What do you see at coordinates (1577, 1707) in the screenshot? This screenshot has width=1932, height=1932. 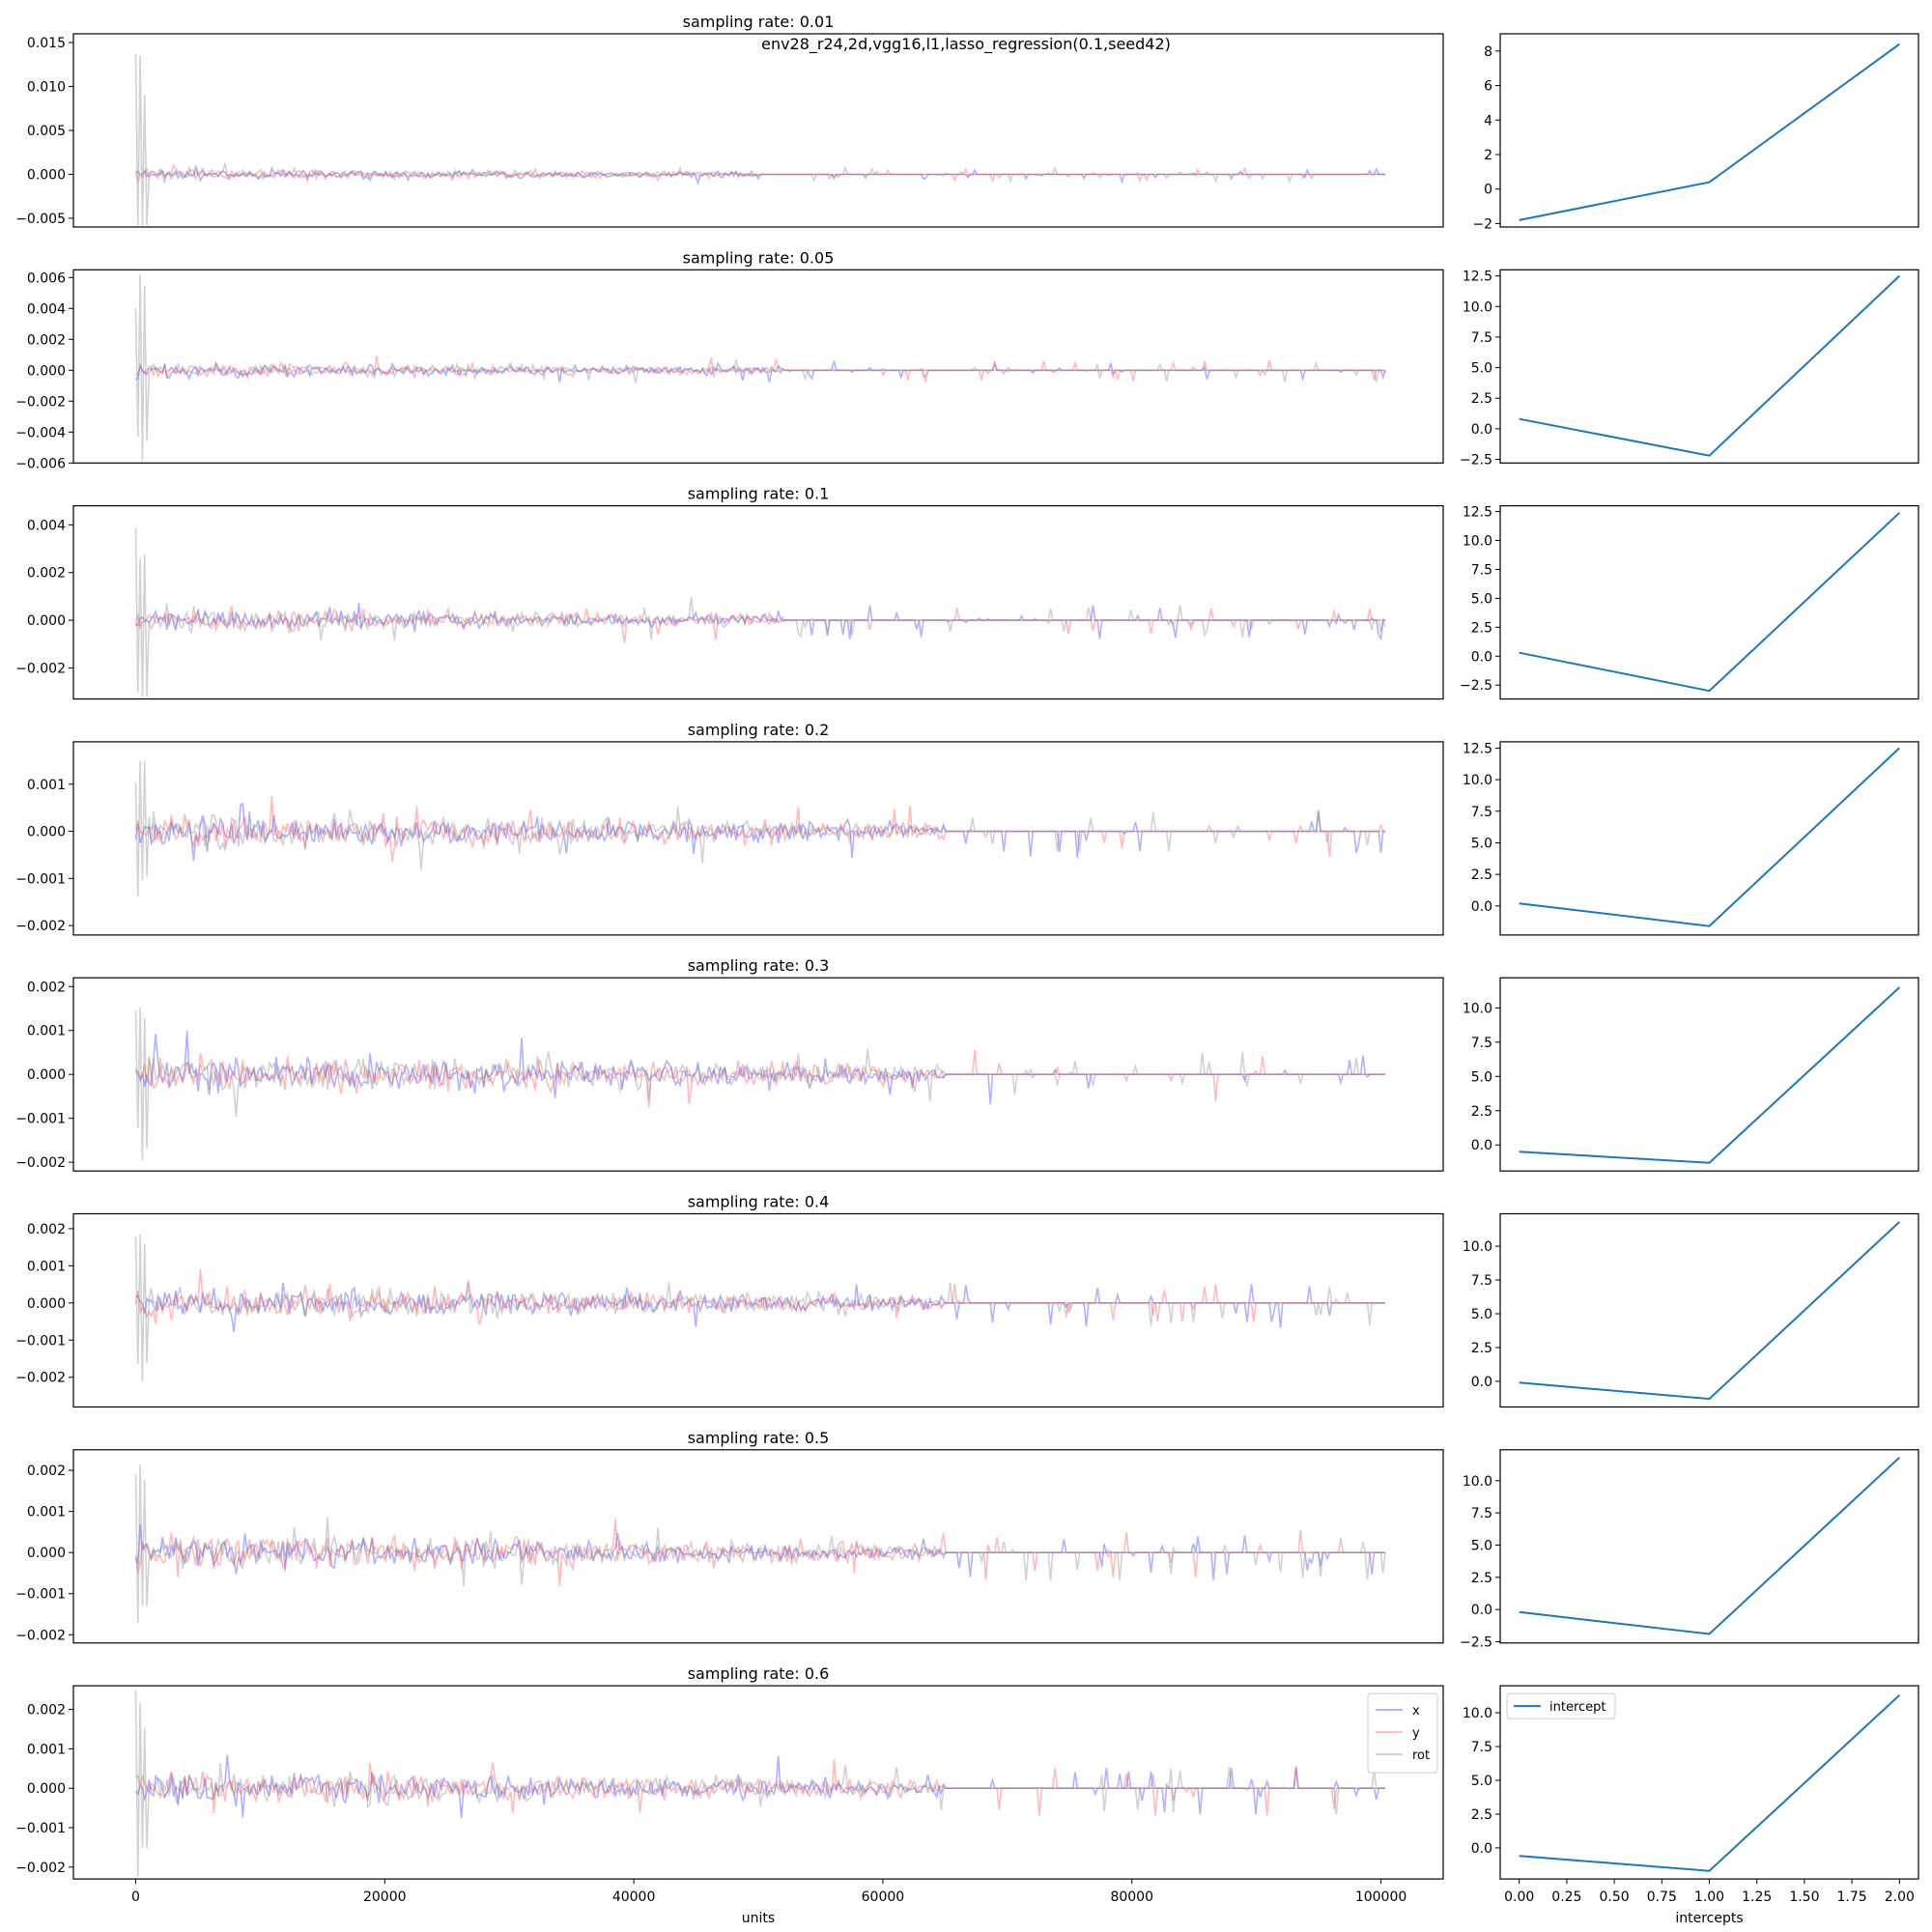 I see `legend-label-intercept: intercept` at bounding box center [1577, 1707].